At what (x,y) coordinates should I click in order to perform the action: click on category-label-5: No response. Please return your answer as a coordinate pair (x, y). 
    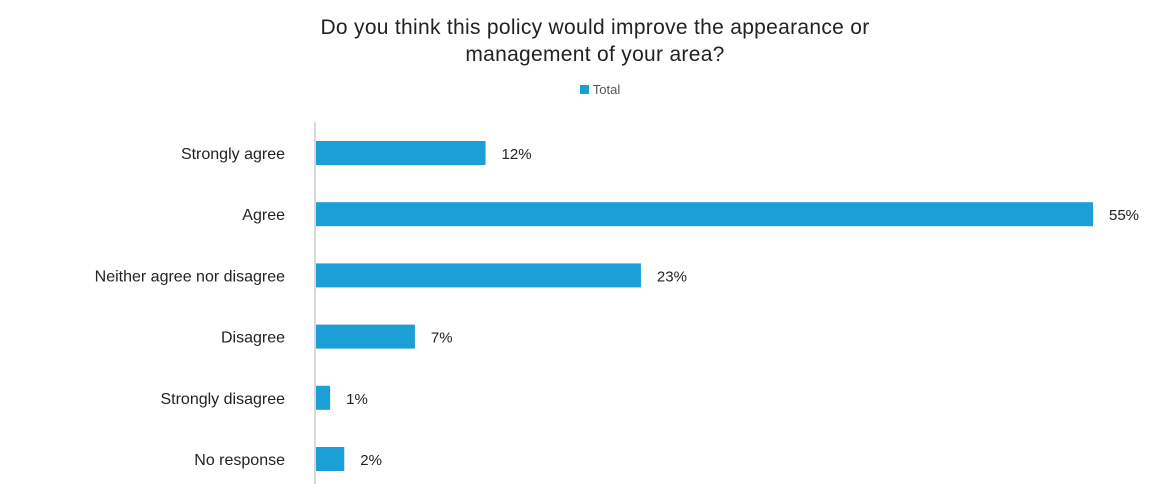
    Looking at the image, I should click on (239, 460).